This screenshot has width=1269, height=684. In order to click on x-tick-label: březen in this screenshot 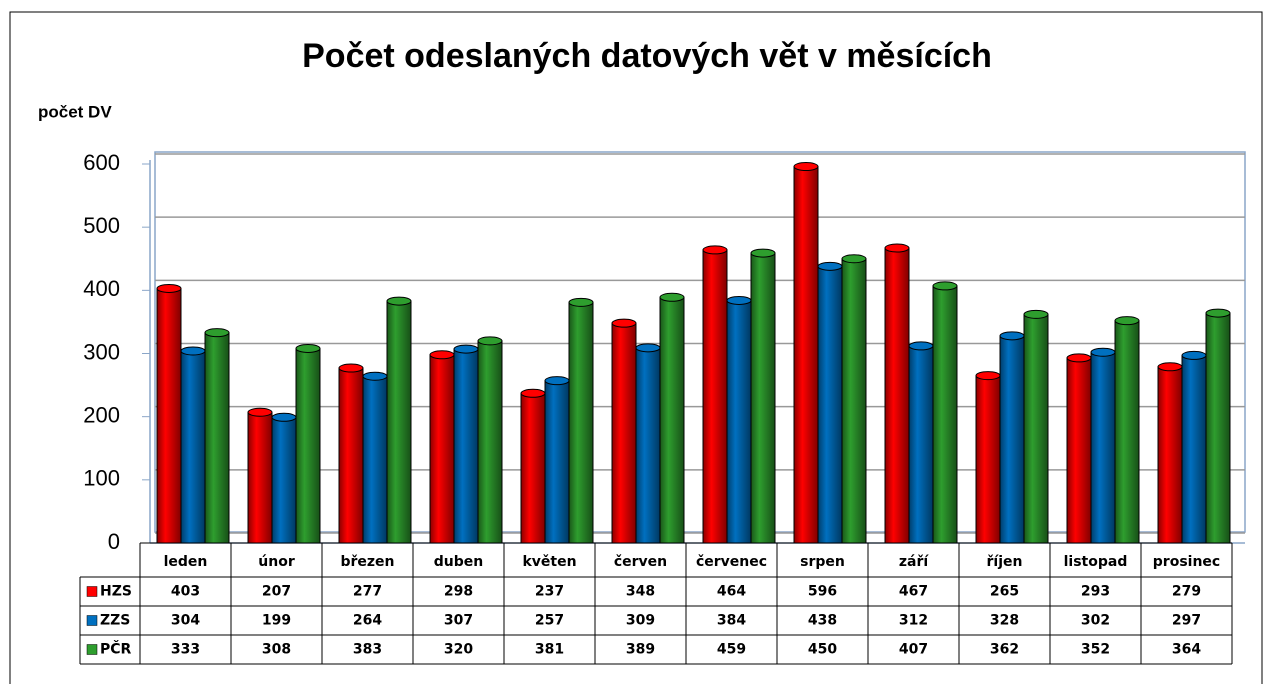, I will do `click(367, 562)`.